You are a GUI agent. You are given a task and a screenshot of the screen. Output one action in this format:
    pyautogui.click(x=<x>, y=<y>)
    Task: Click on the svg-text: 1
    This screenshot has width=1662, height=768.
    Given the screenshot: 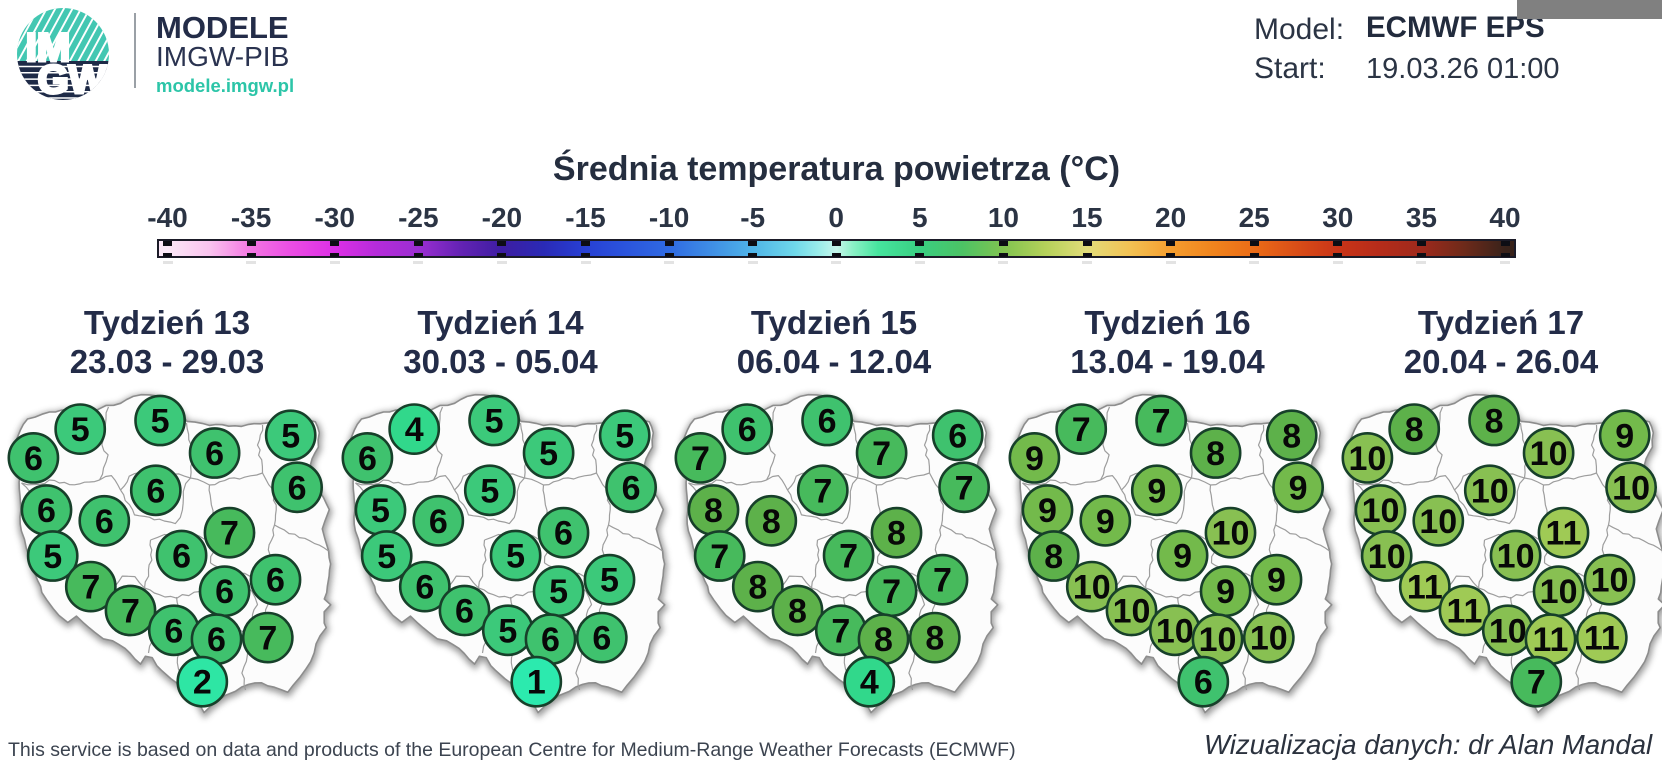 What is the action you would take?
    pyautogui.click(x=535, y=683)
    